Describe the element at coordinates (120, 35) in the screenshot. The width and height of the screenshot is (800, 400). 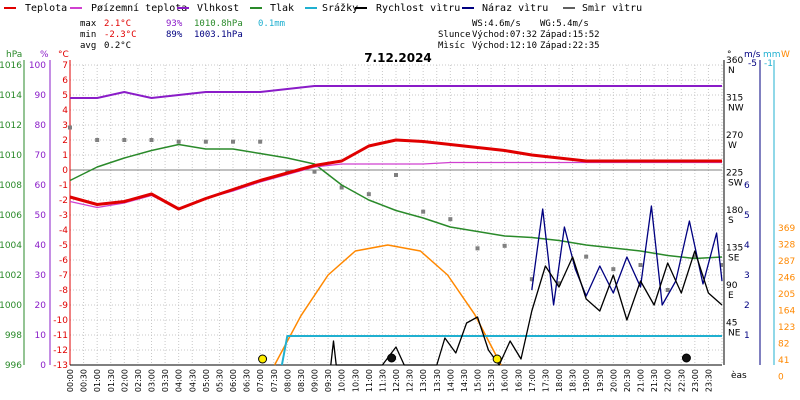
I see `stat-min-temp: -2.3°C` at that location.